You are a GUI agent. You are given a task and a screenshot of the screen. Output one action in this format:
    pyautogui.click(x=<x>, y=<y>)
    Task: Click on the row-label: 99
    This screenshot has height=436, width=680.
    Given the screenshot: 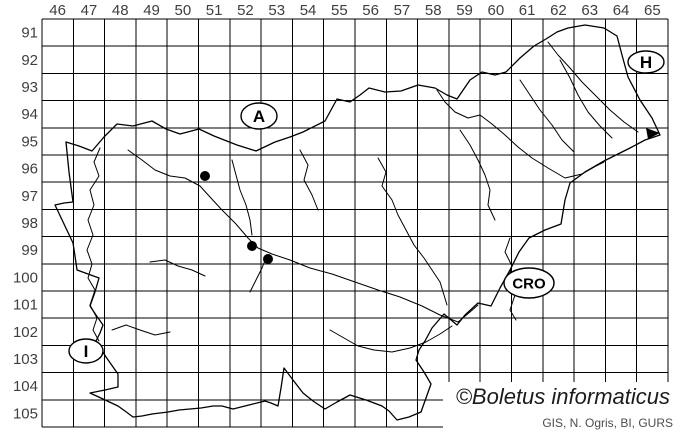 What is the action you would take?
    pyautogui.click(x=29, y=250)
    